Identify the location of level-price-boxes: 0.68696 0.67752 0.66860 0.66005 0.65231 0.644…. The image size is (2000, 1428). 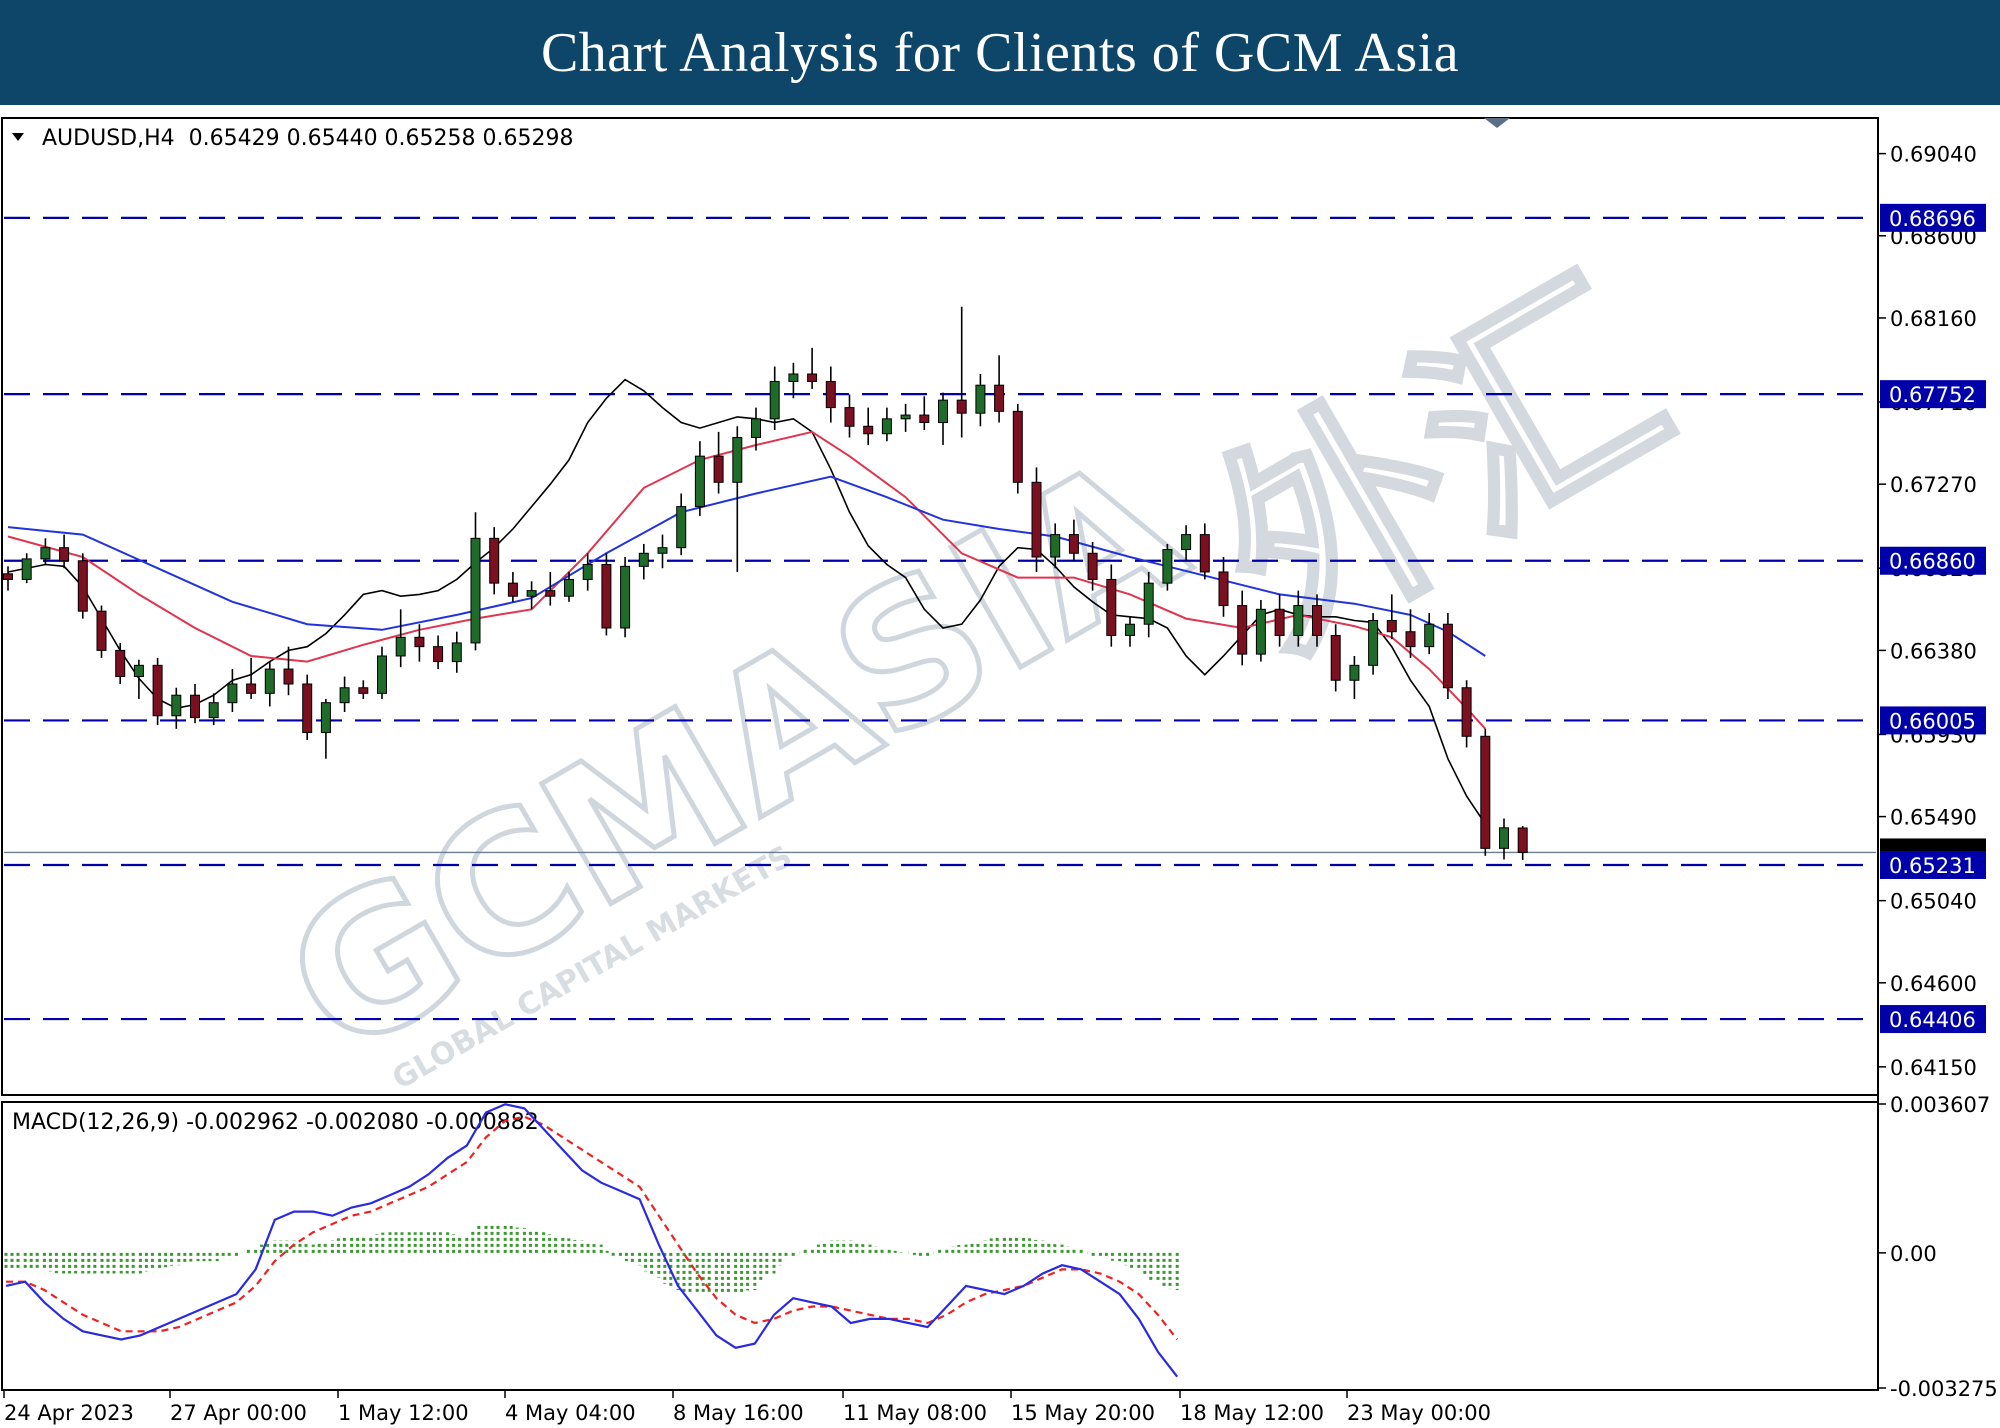
(1933, 618).